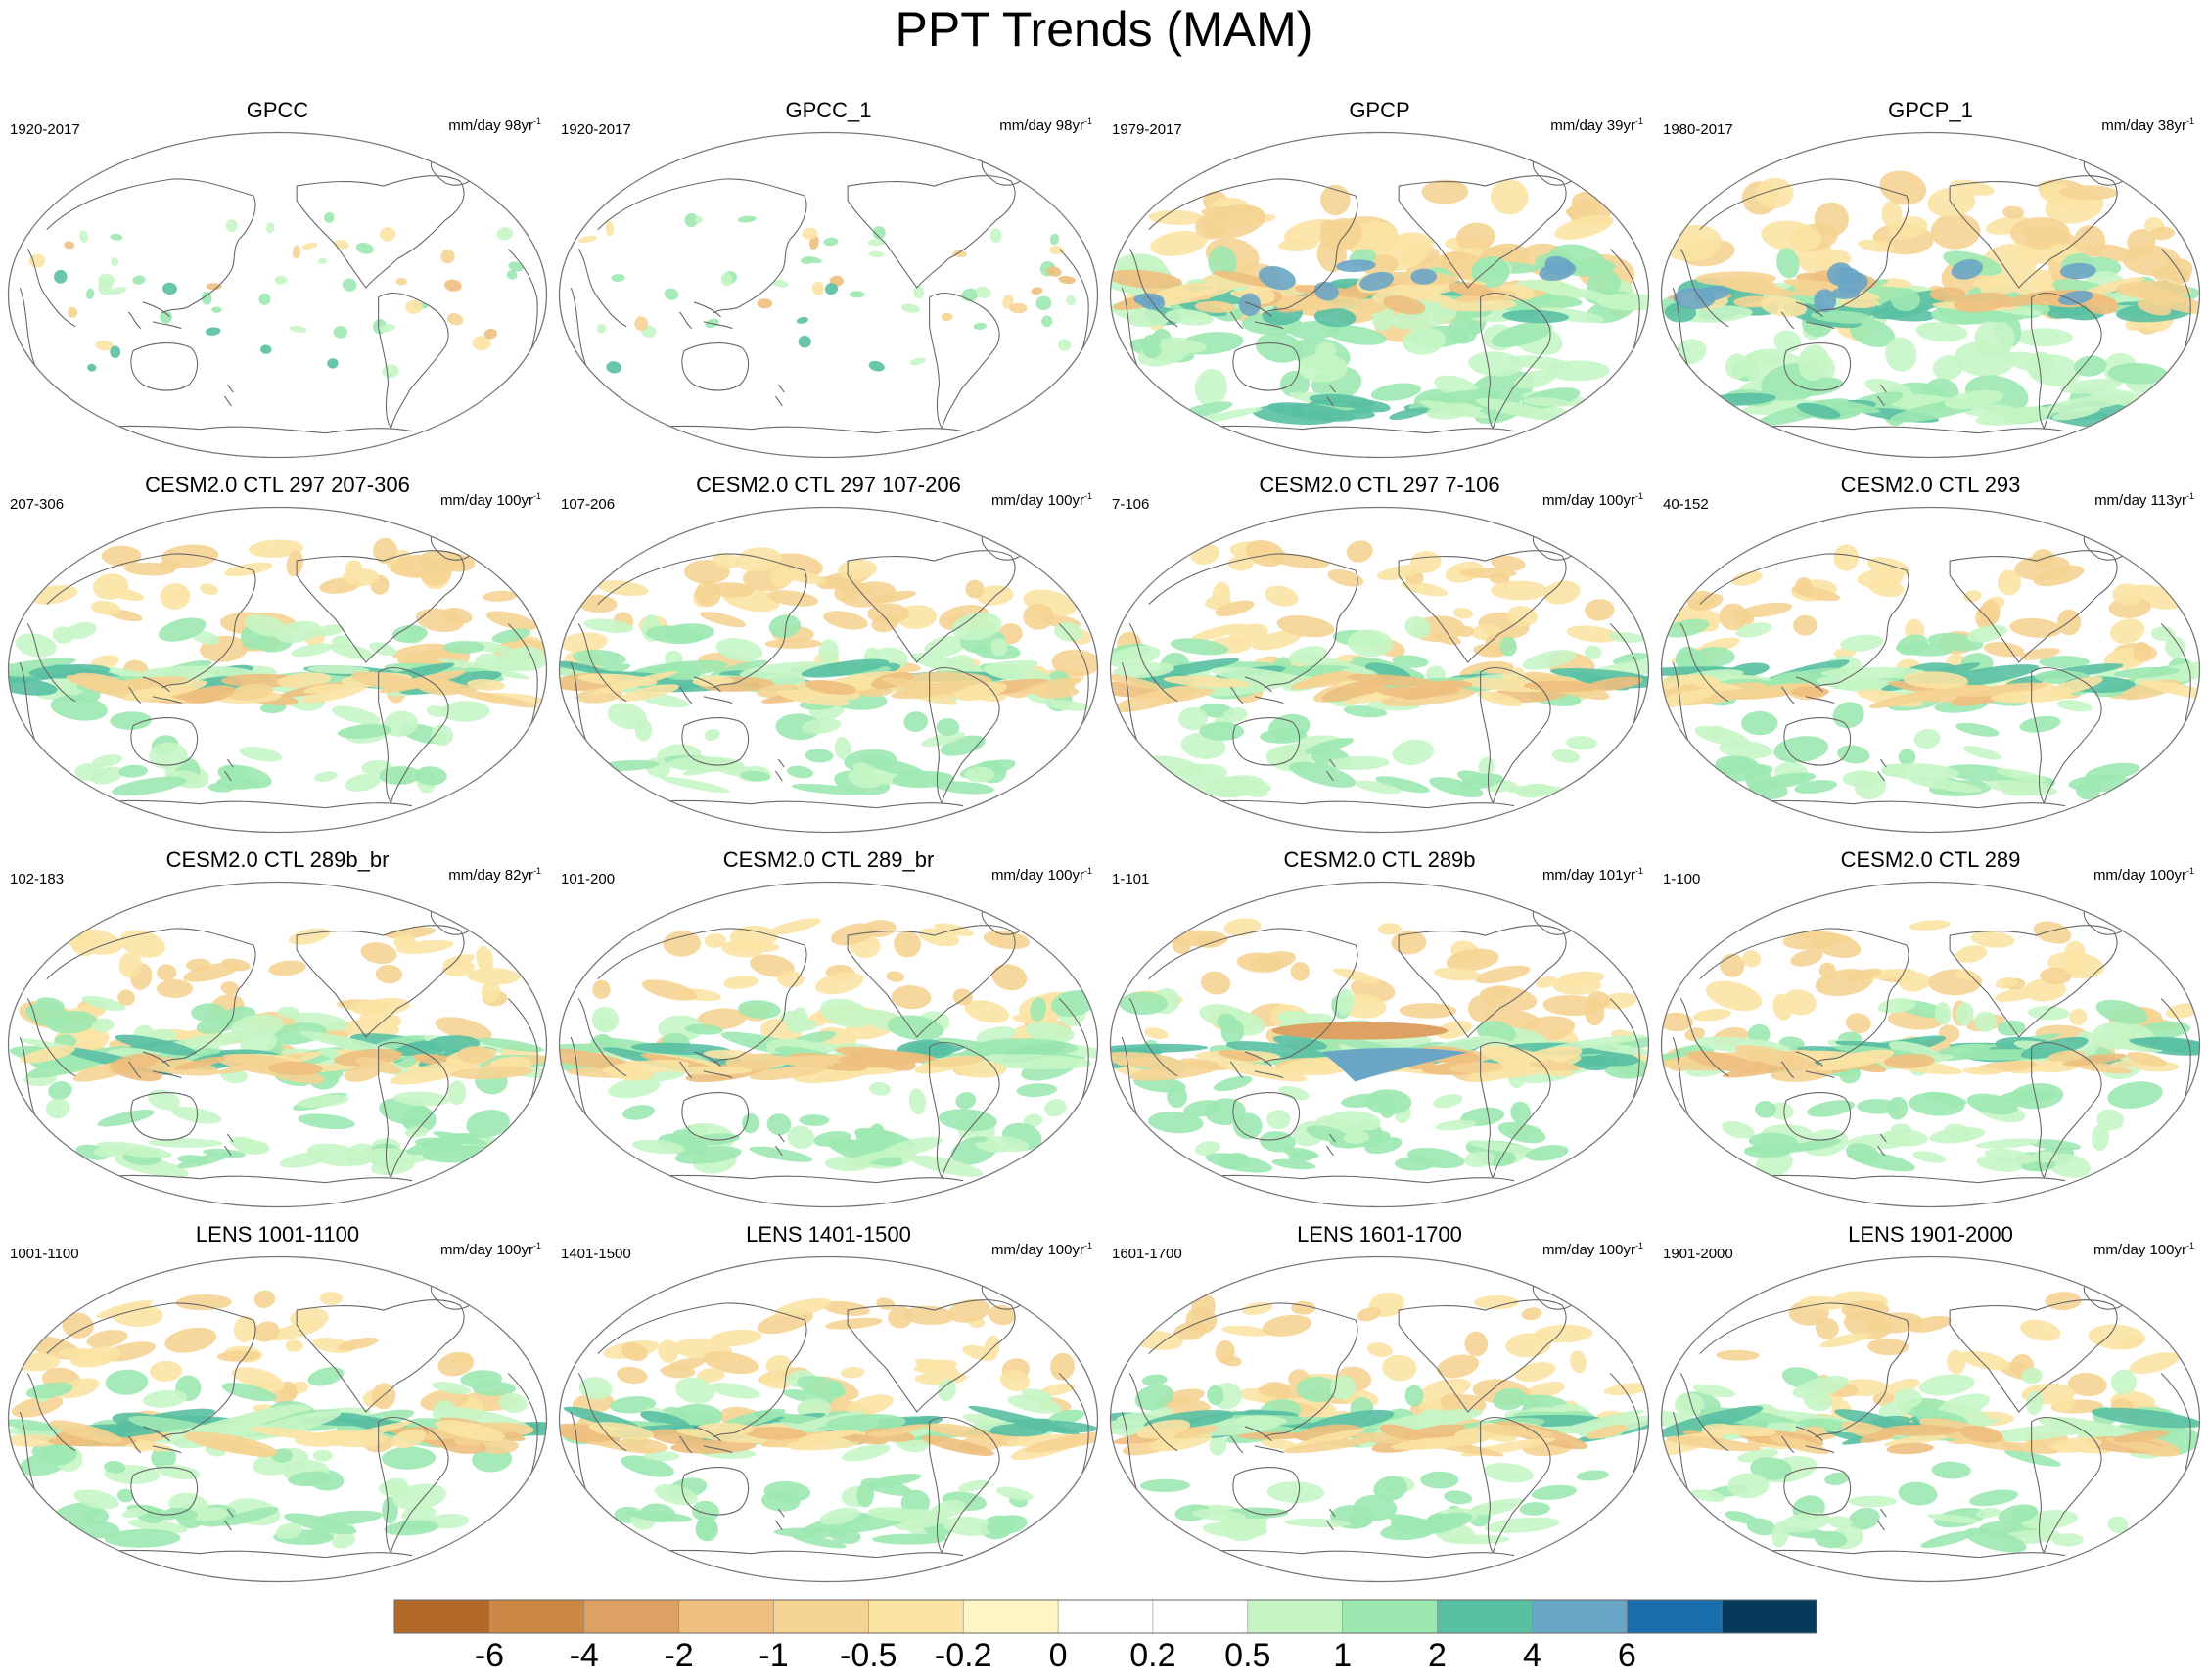 This screenshot has width=2208, height=1680. Describe the element at coordinates (1379, 1234) in the screenshot. I see `panel-title: LENS 1601-1700` at that location.